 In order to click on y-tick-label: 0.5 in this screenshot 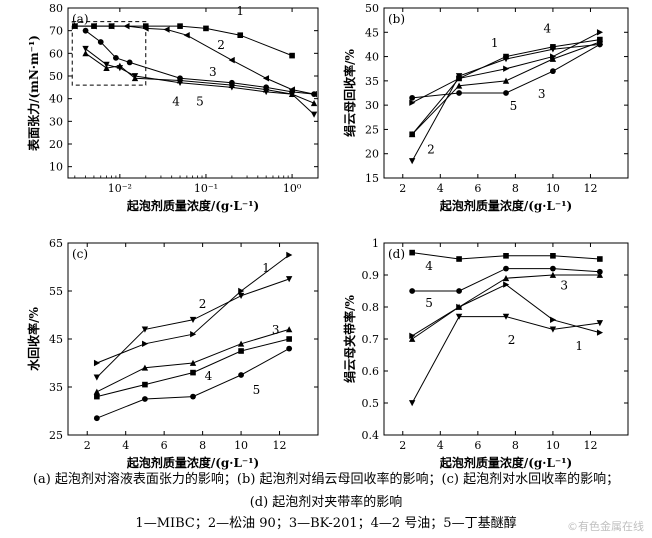, I will do `click(371, 403)`.